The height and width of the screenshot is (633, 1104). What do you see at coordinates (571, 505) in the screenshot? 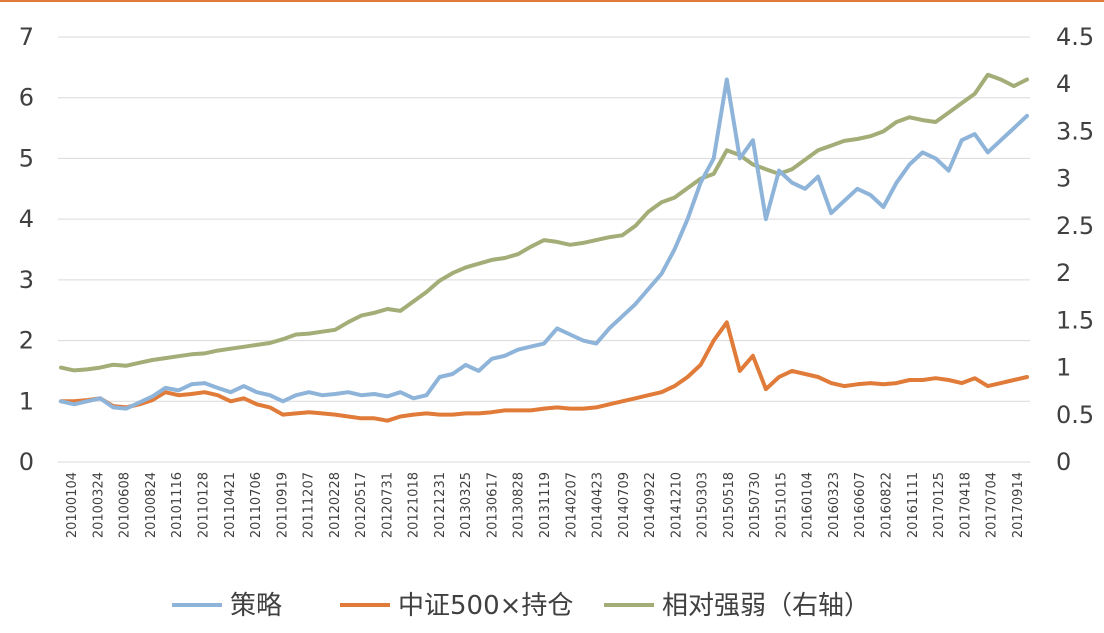
I see `x-tick-label: 20140207` at bounding box center [571, 505].